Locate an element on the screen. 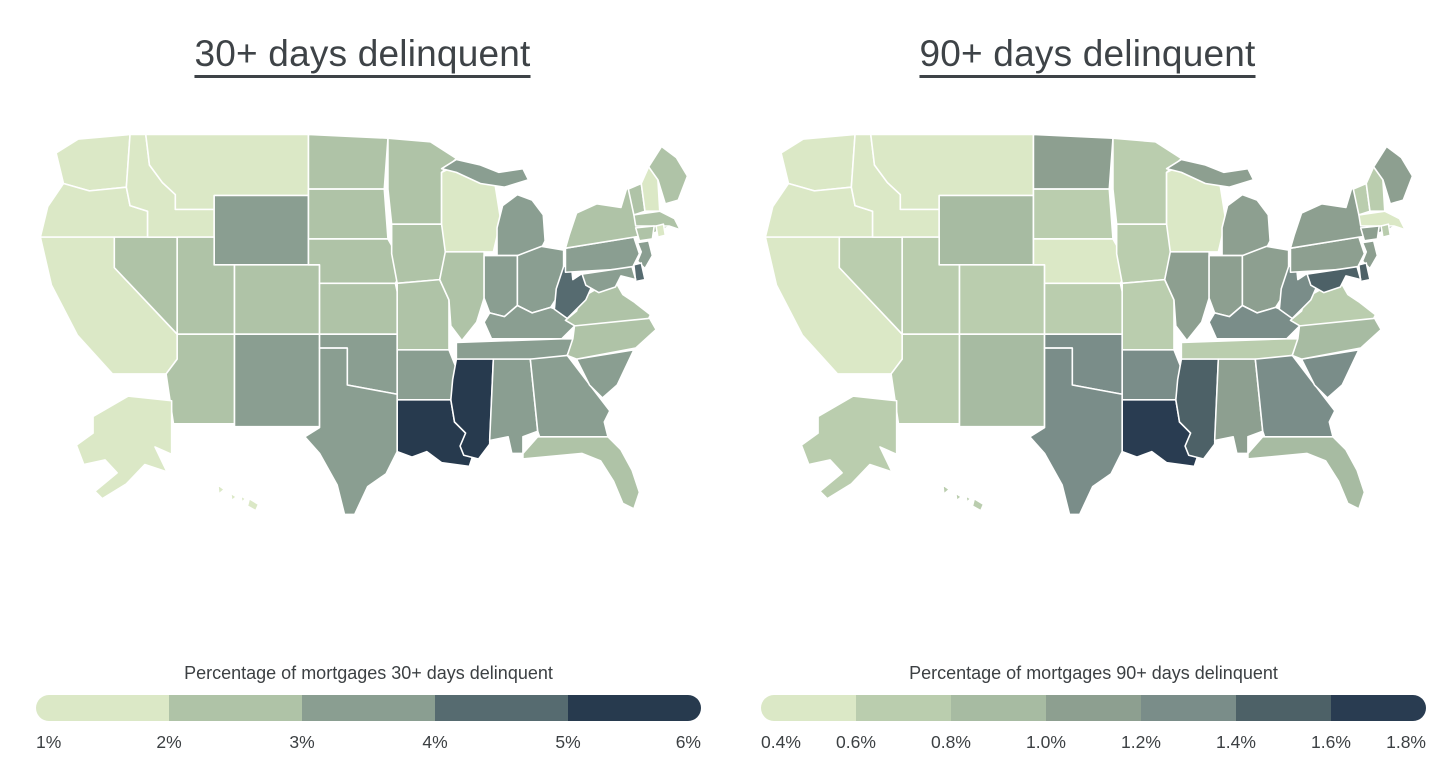 The image size is (1450, 775). legend-color-scale-30-days is located at coordinates (368, 708).